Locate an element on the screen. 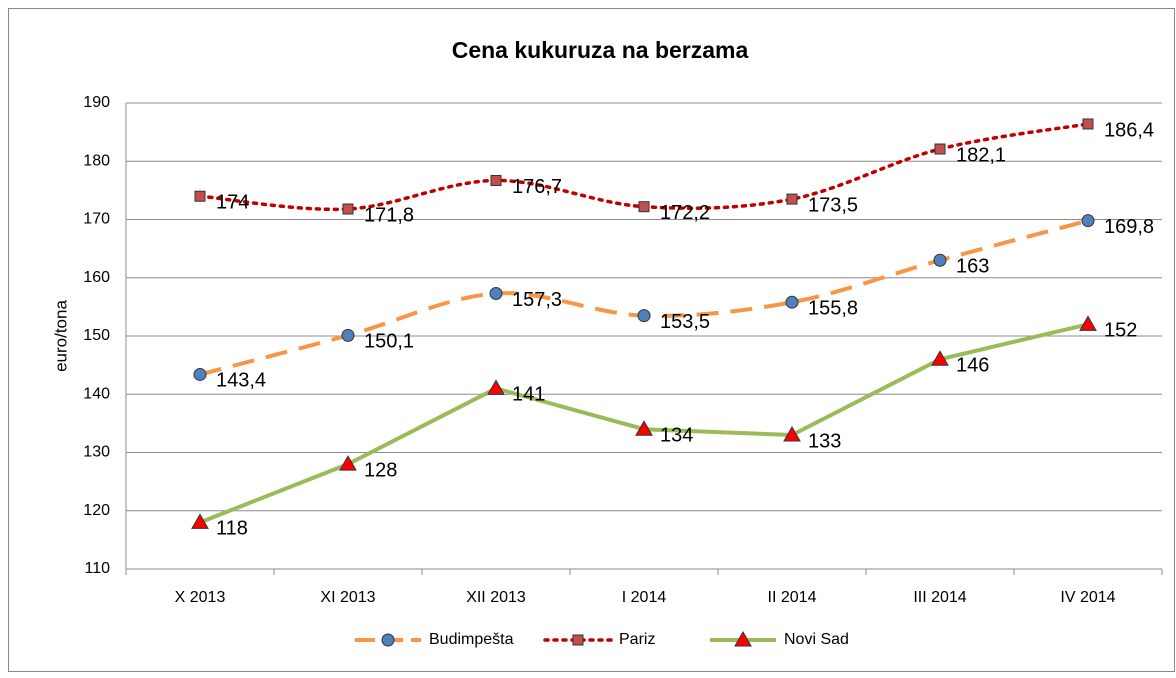 This screenshot has height=678, width=1176. x-tick-label: XI 2013 is located at coordinates (347, 597).